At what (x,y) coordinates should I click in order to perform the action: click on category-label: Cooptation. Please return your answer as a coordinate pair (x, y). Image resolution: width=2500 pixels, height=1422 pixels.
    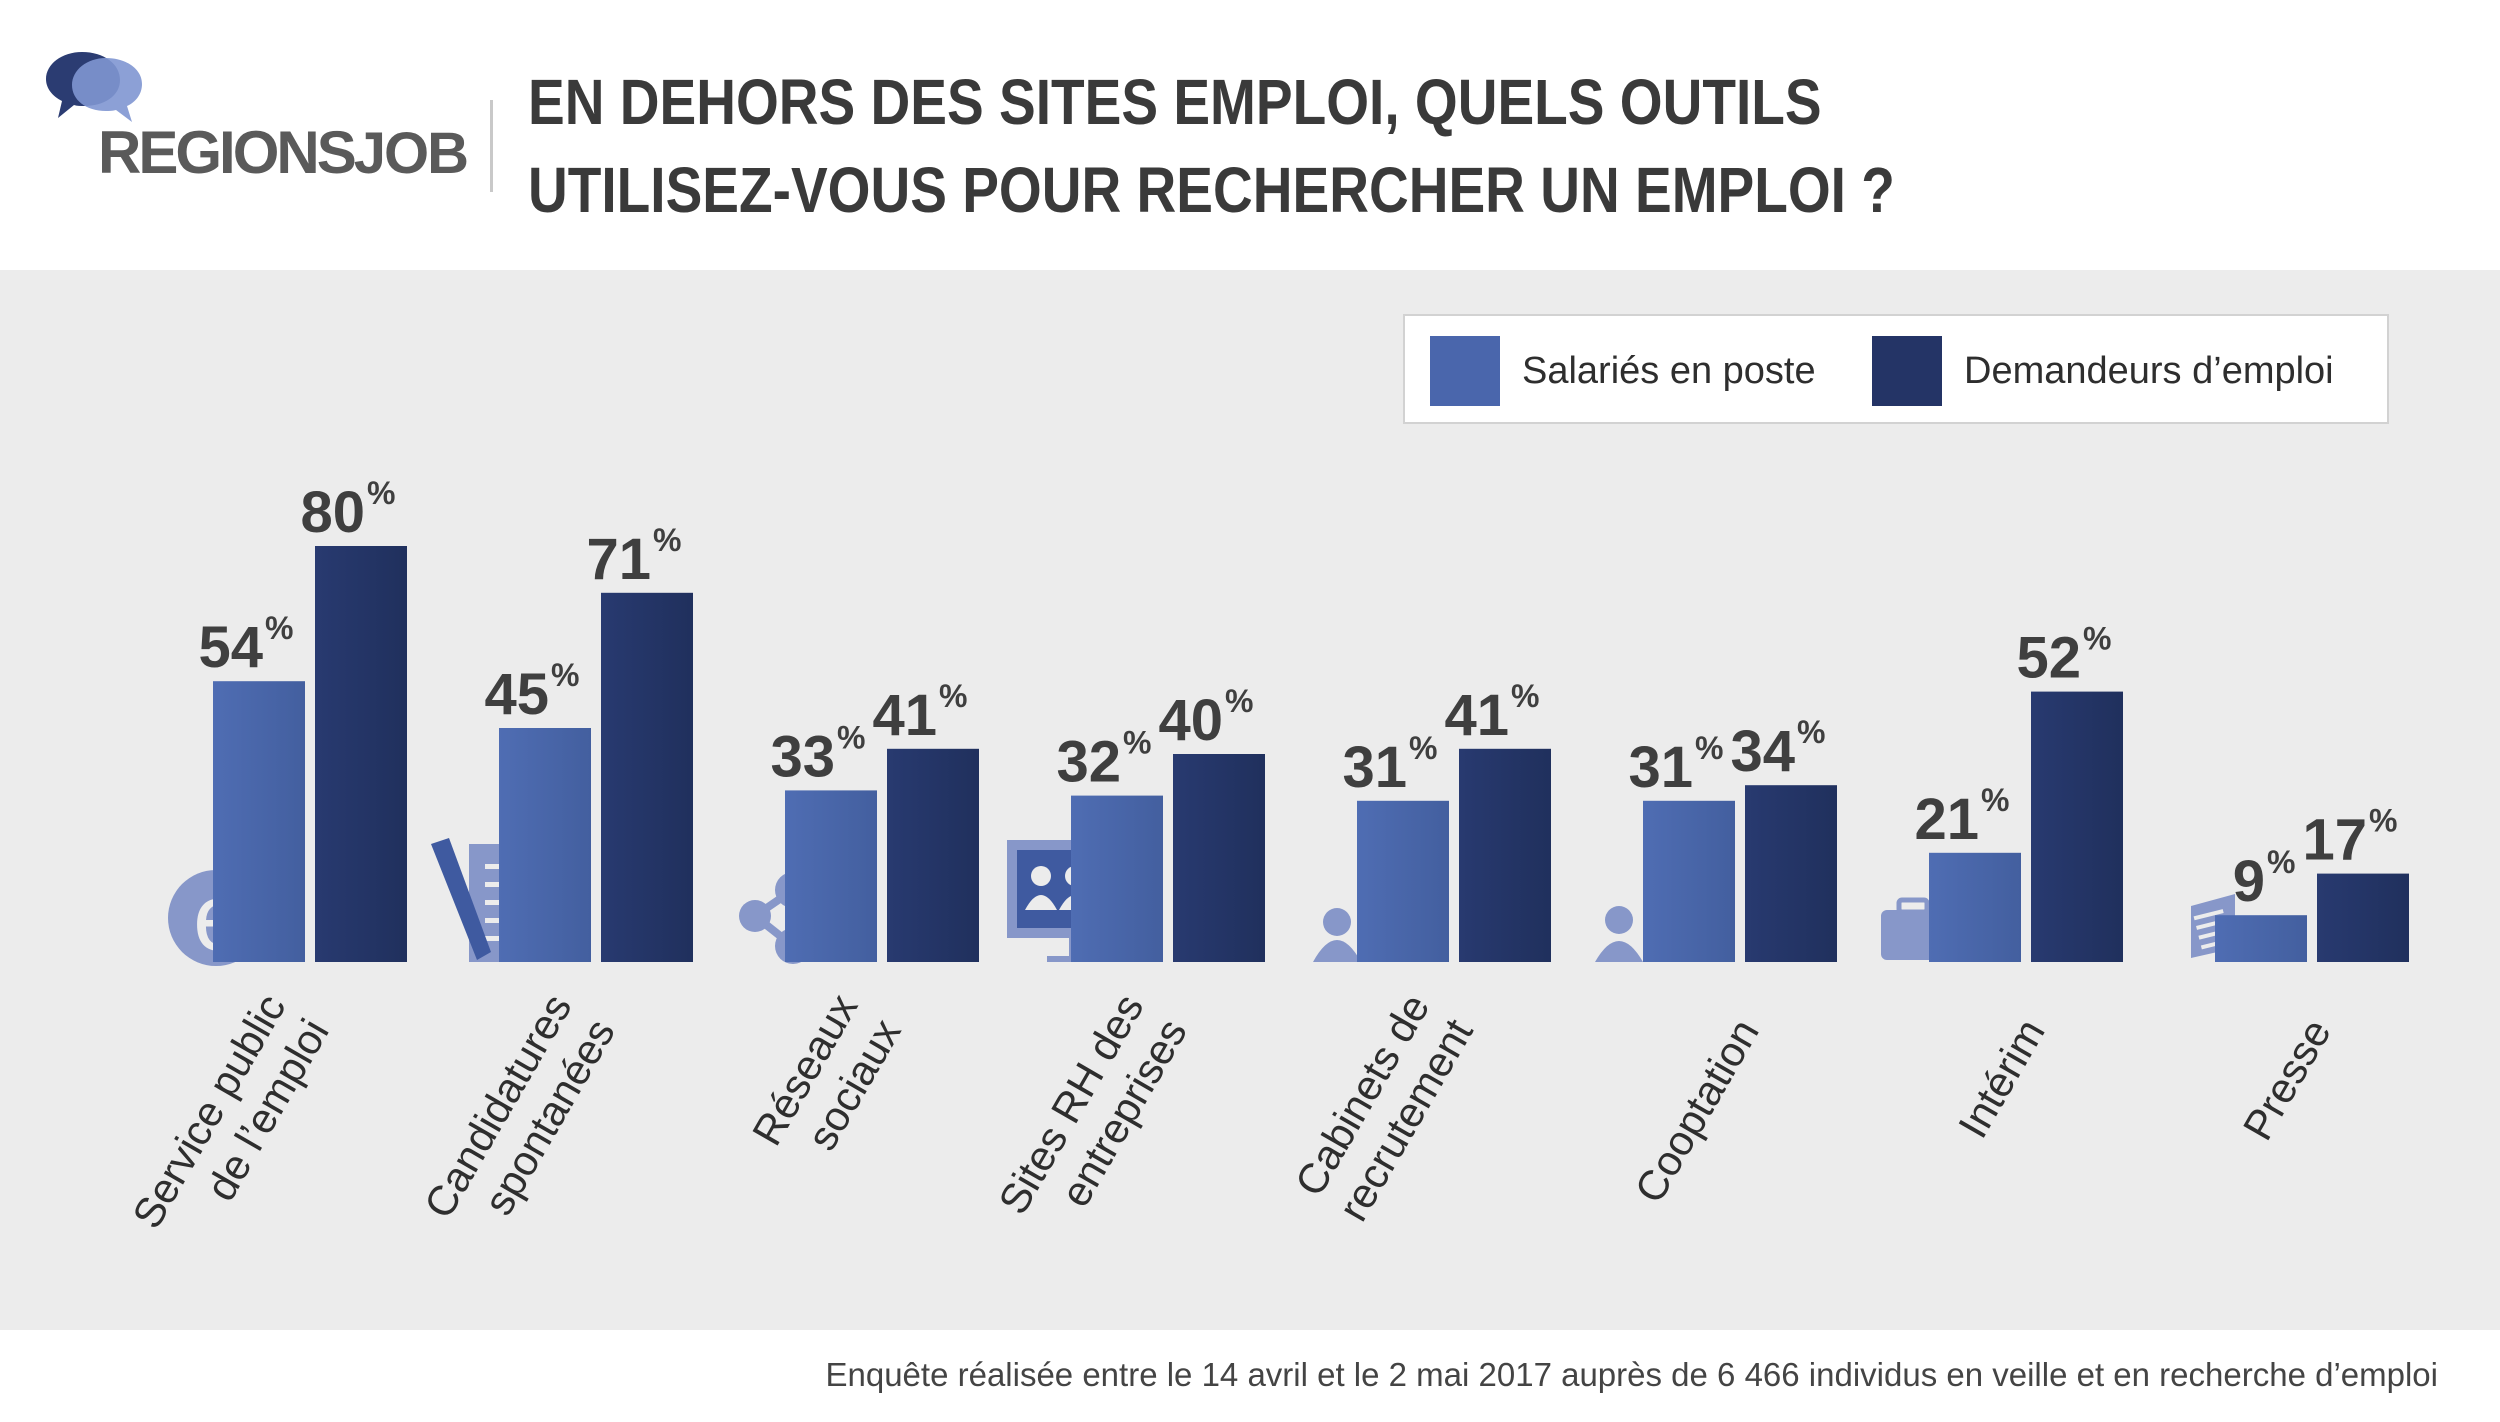
    Looking at the image, I should click on (1697, 1110).